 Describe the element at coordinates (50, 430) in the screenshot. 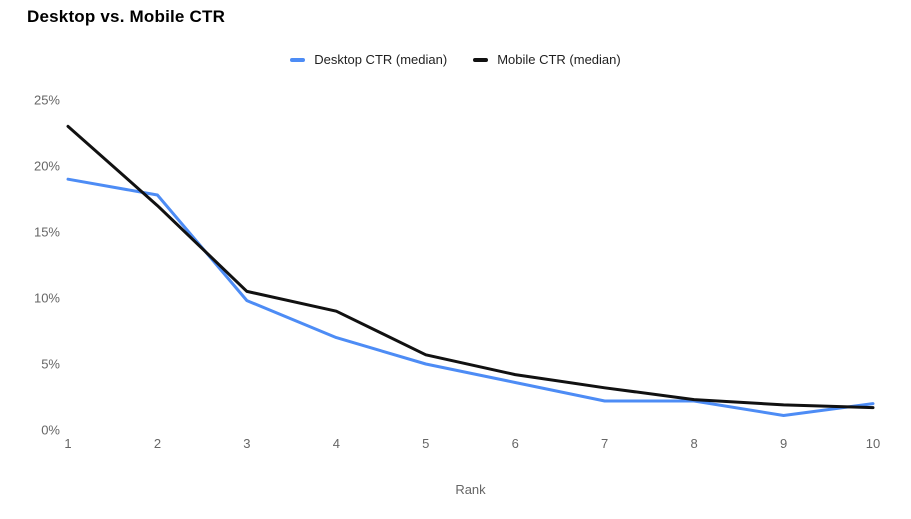

I see `y-tick-label: 0%` at that location.